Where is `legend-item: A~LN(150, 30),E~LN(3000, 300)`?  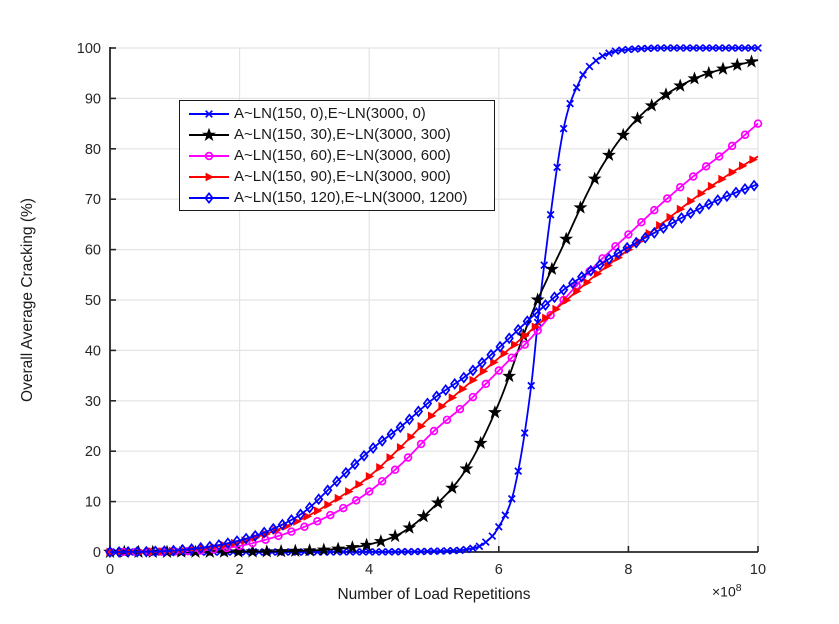 legend-item: A~LN(150, 30),E~LN(3000, 300) is located at coordinates (340, 135).